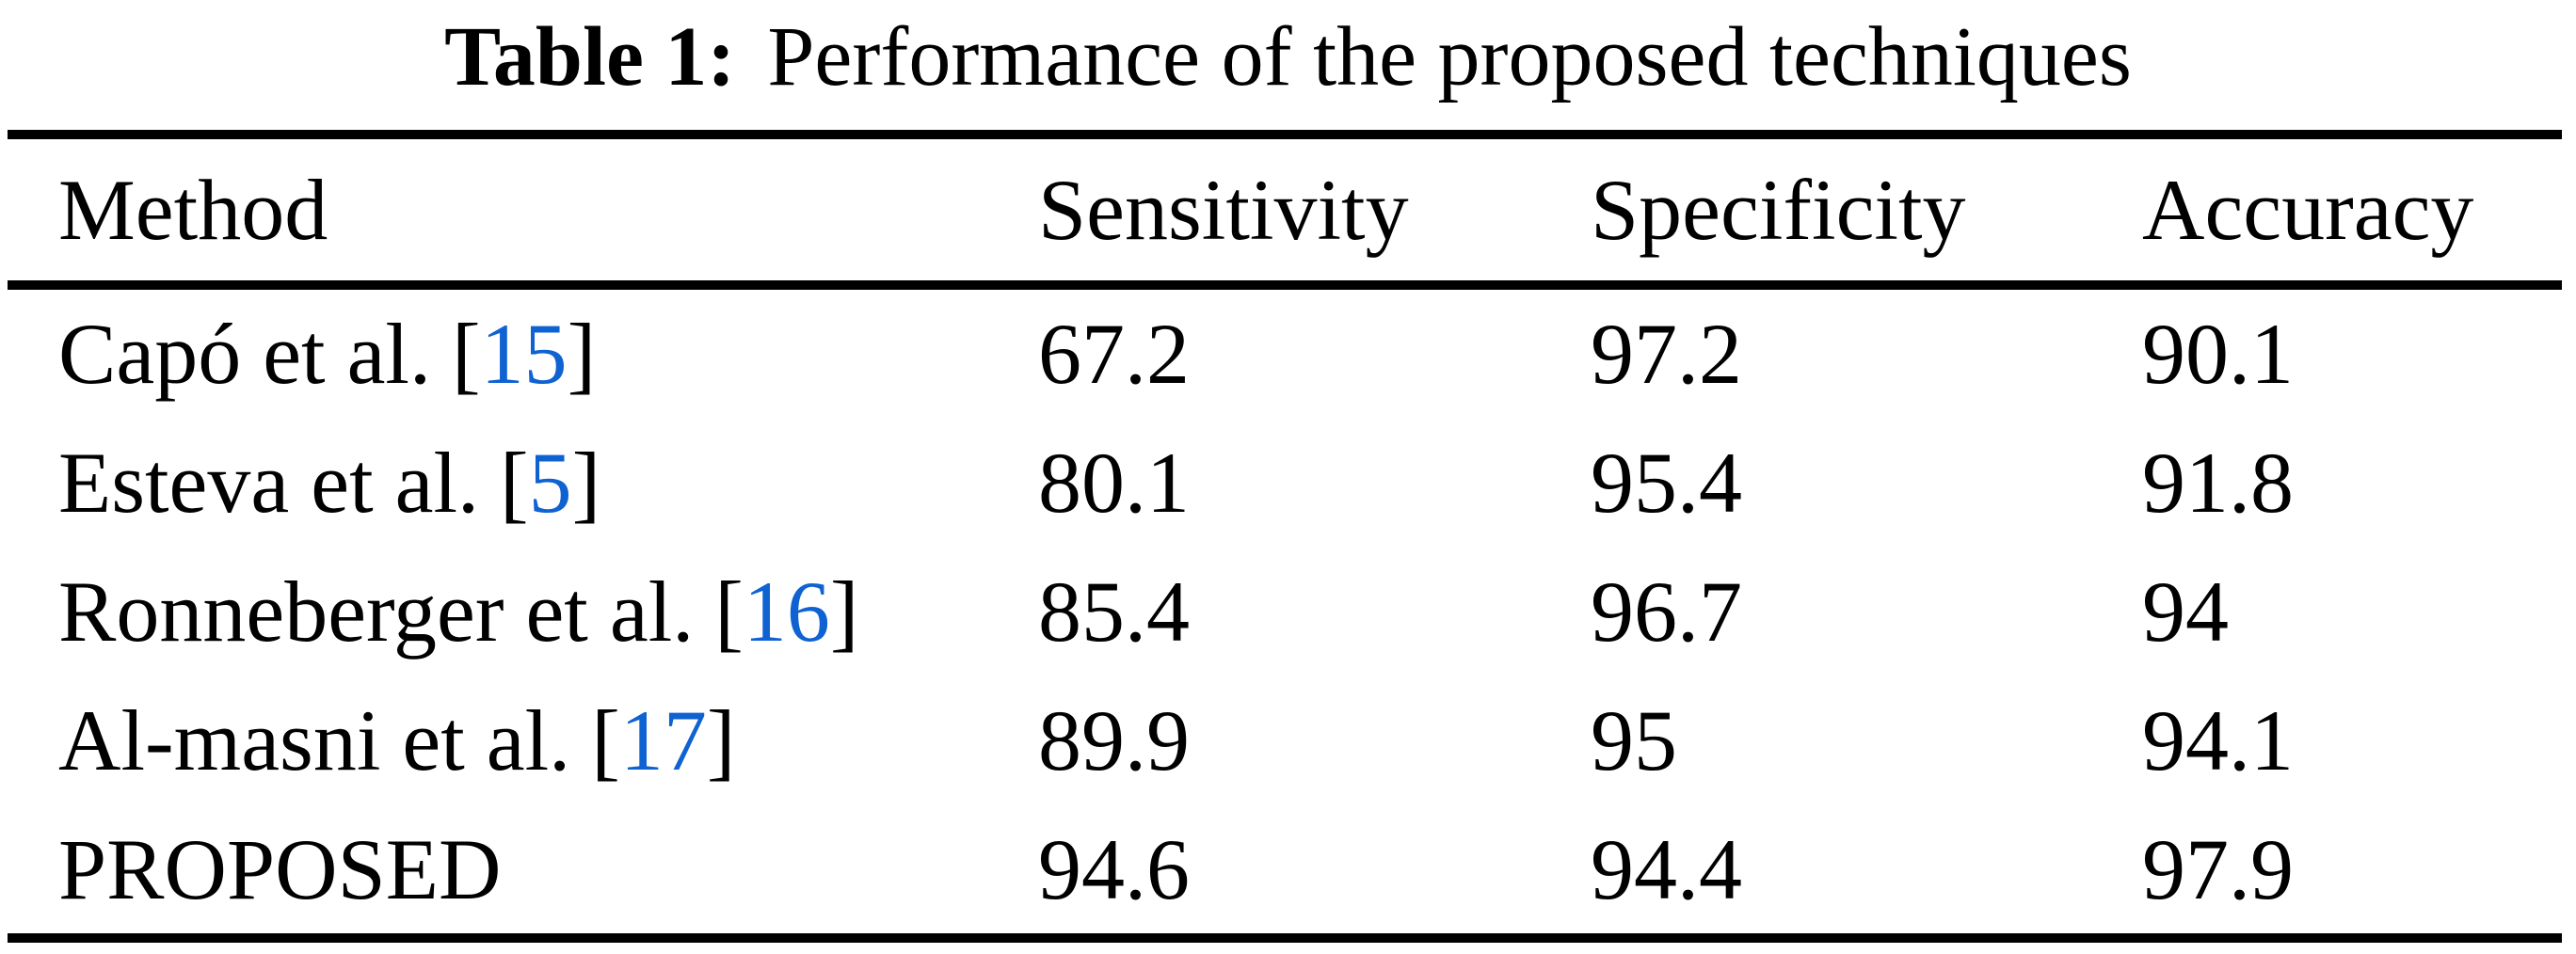  What do you see at coordinates (1114, 483) in the screenshot?
I see `sensitivity-value: 80.1` at bounding box center [1114, 483].